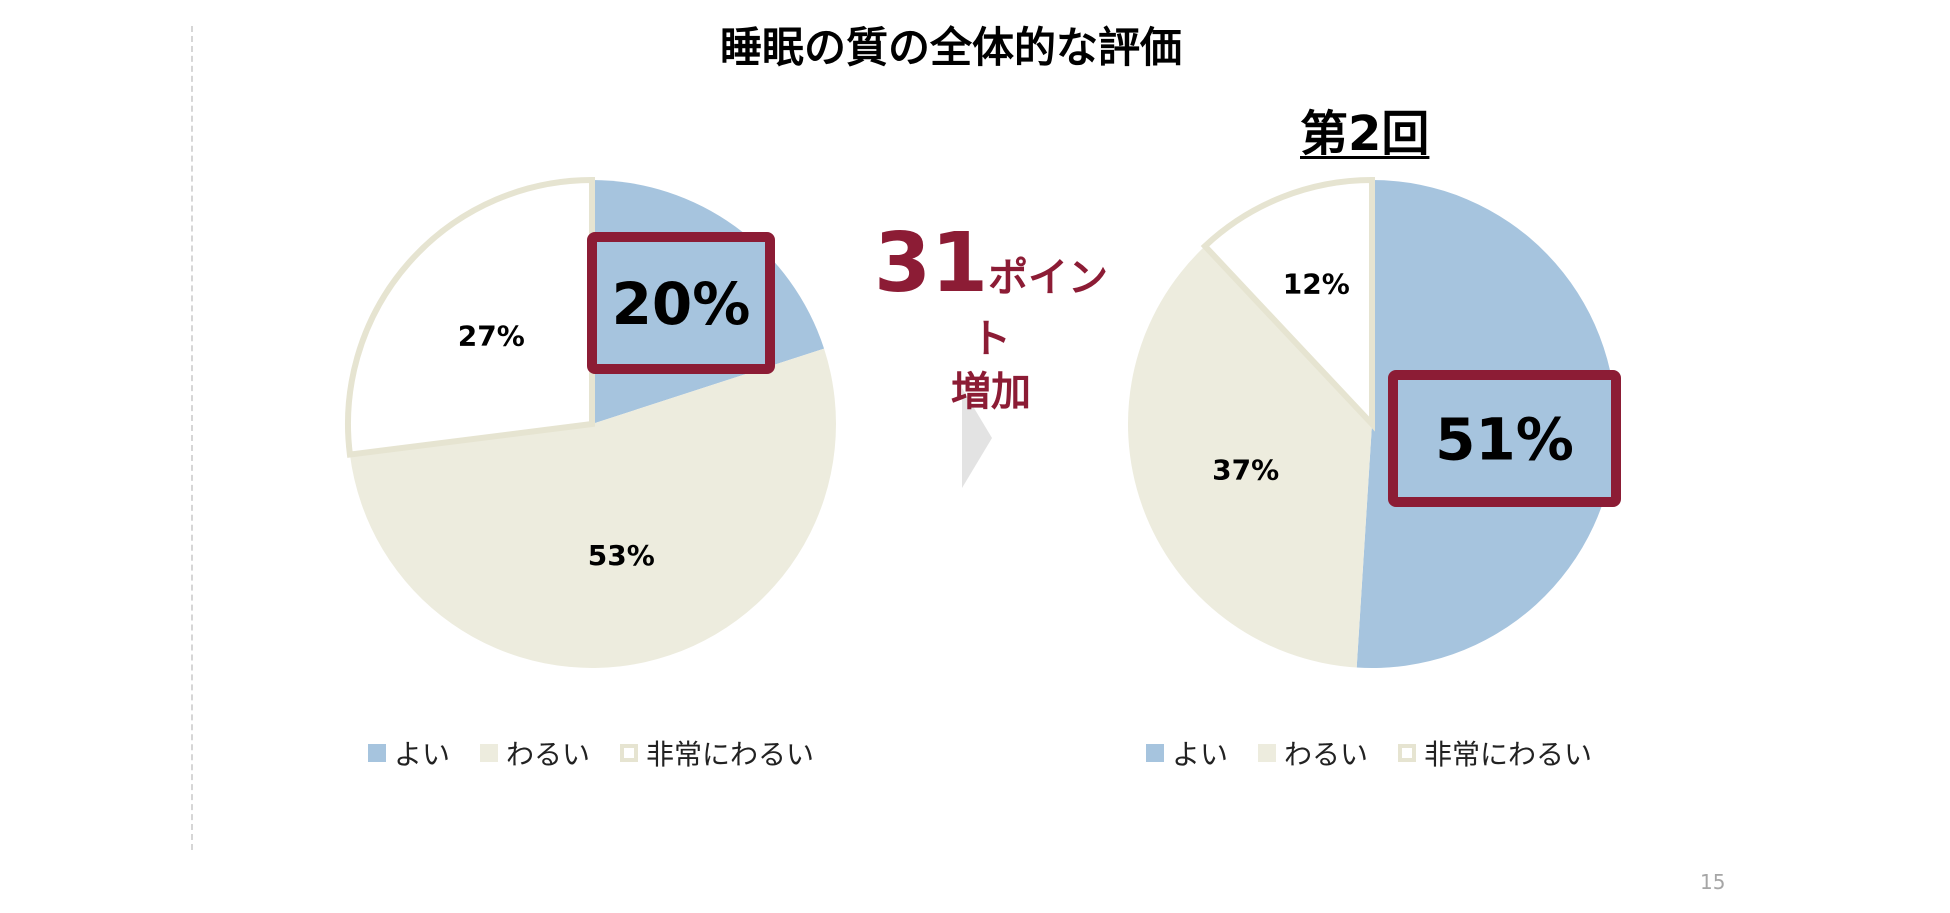 Image resolution: width=1950 pixels, height=913 pixels. What do you see at coordinates (1245, 470) in the screenshot?
I see `slice-label-bad: 37%` at bounding box center [1245, 470].